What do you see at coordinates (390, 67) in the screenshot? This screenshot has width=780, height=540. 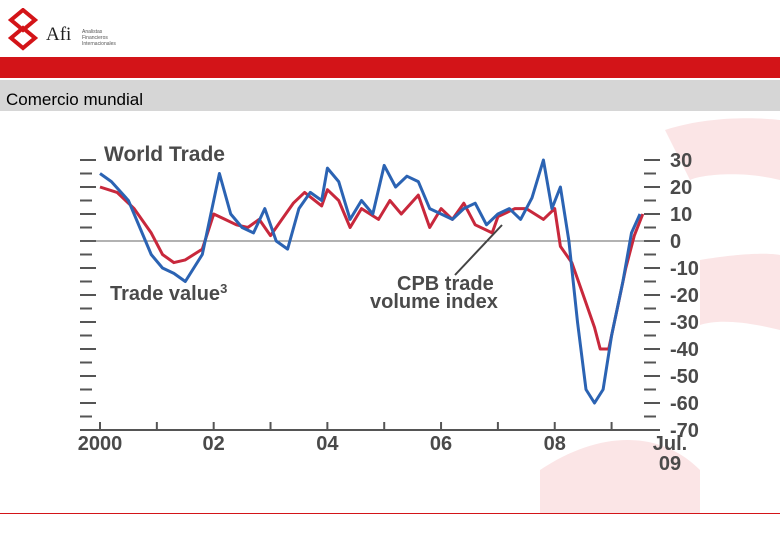 I see `header-red-band` at bounding box center [390, 67].